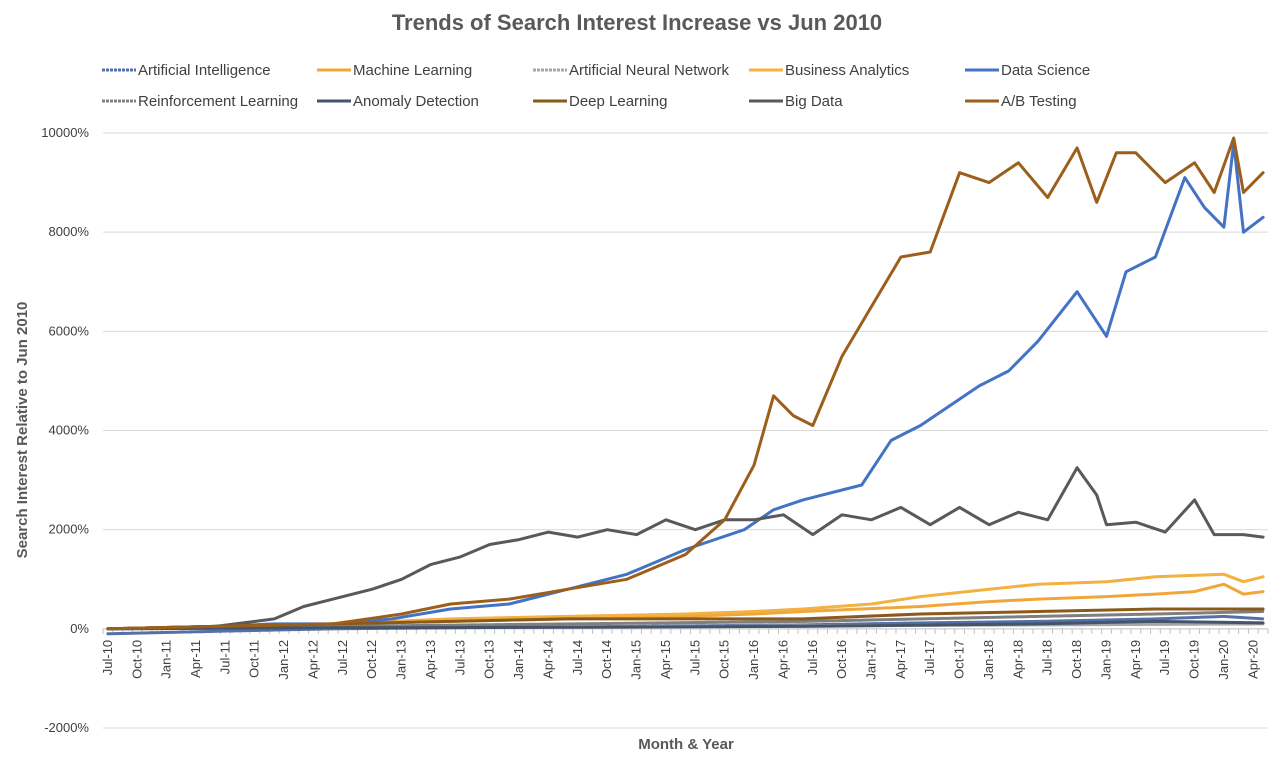  What do you see at coordinates (959, 659) in the screenshot?
I see `x-tick-label: Oct-17` at bounding box center [959, 659].